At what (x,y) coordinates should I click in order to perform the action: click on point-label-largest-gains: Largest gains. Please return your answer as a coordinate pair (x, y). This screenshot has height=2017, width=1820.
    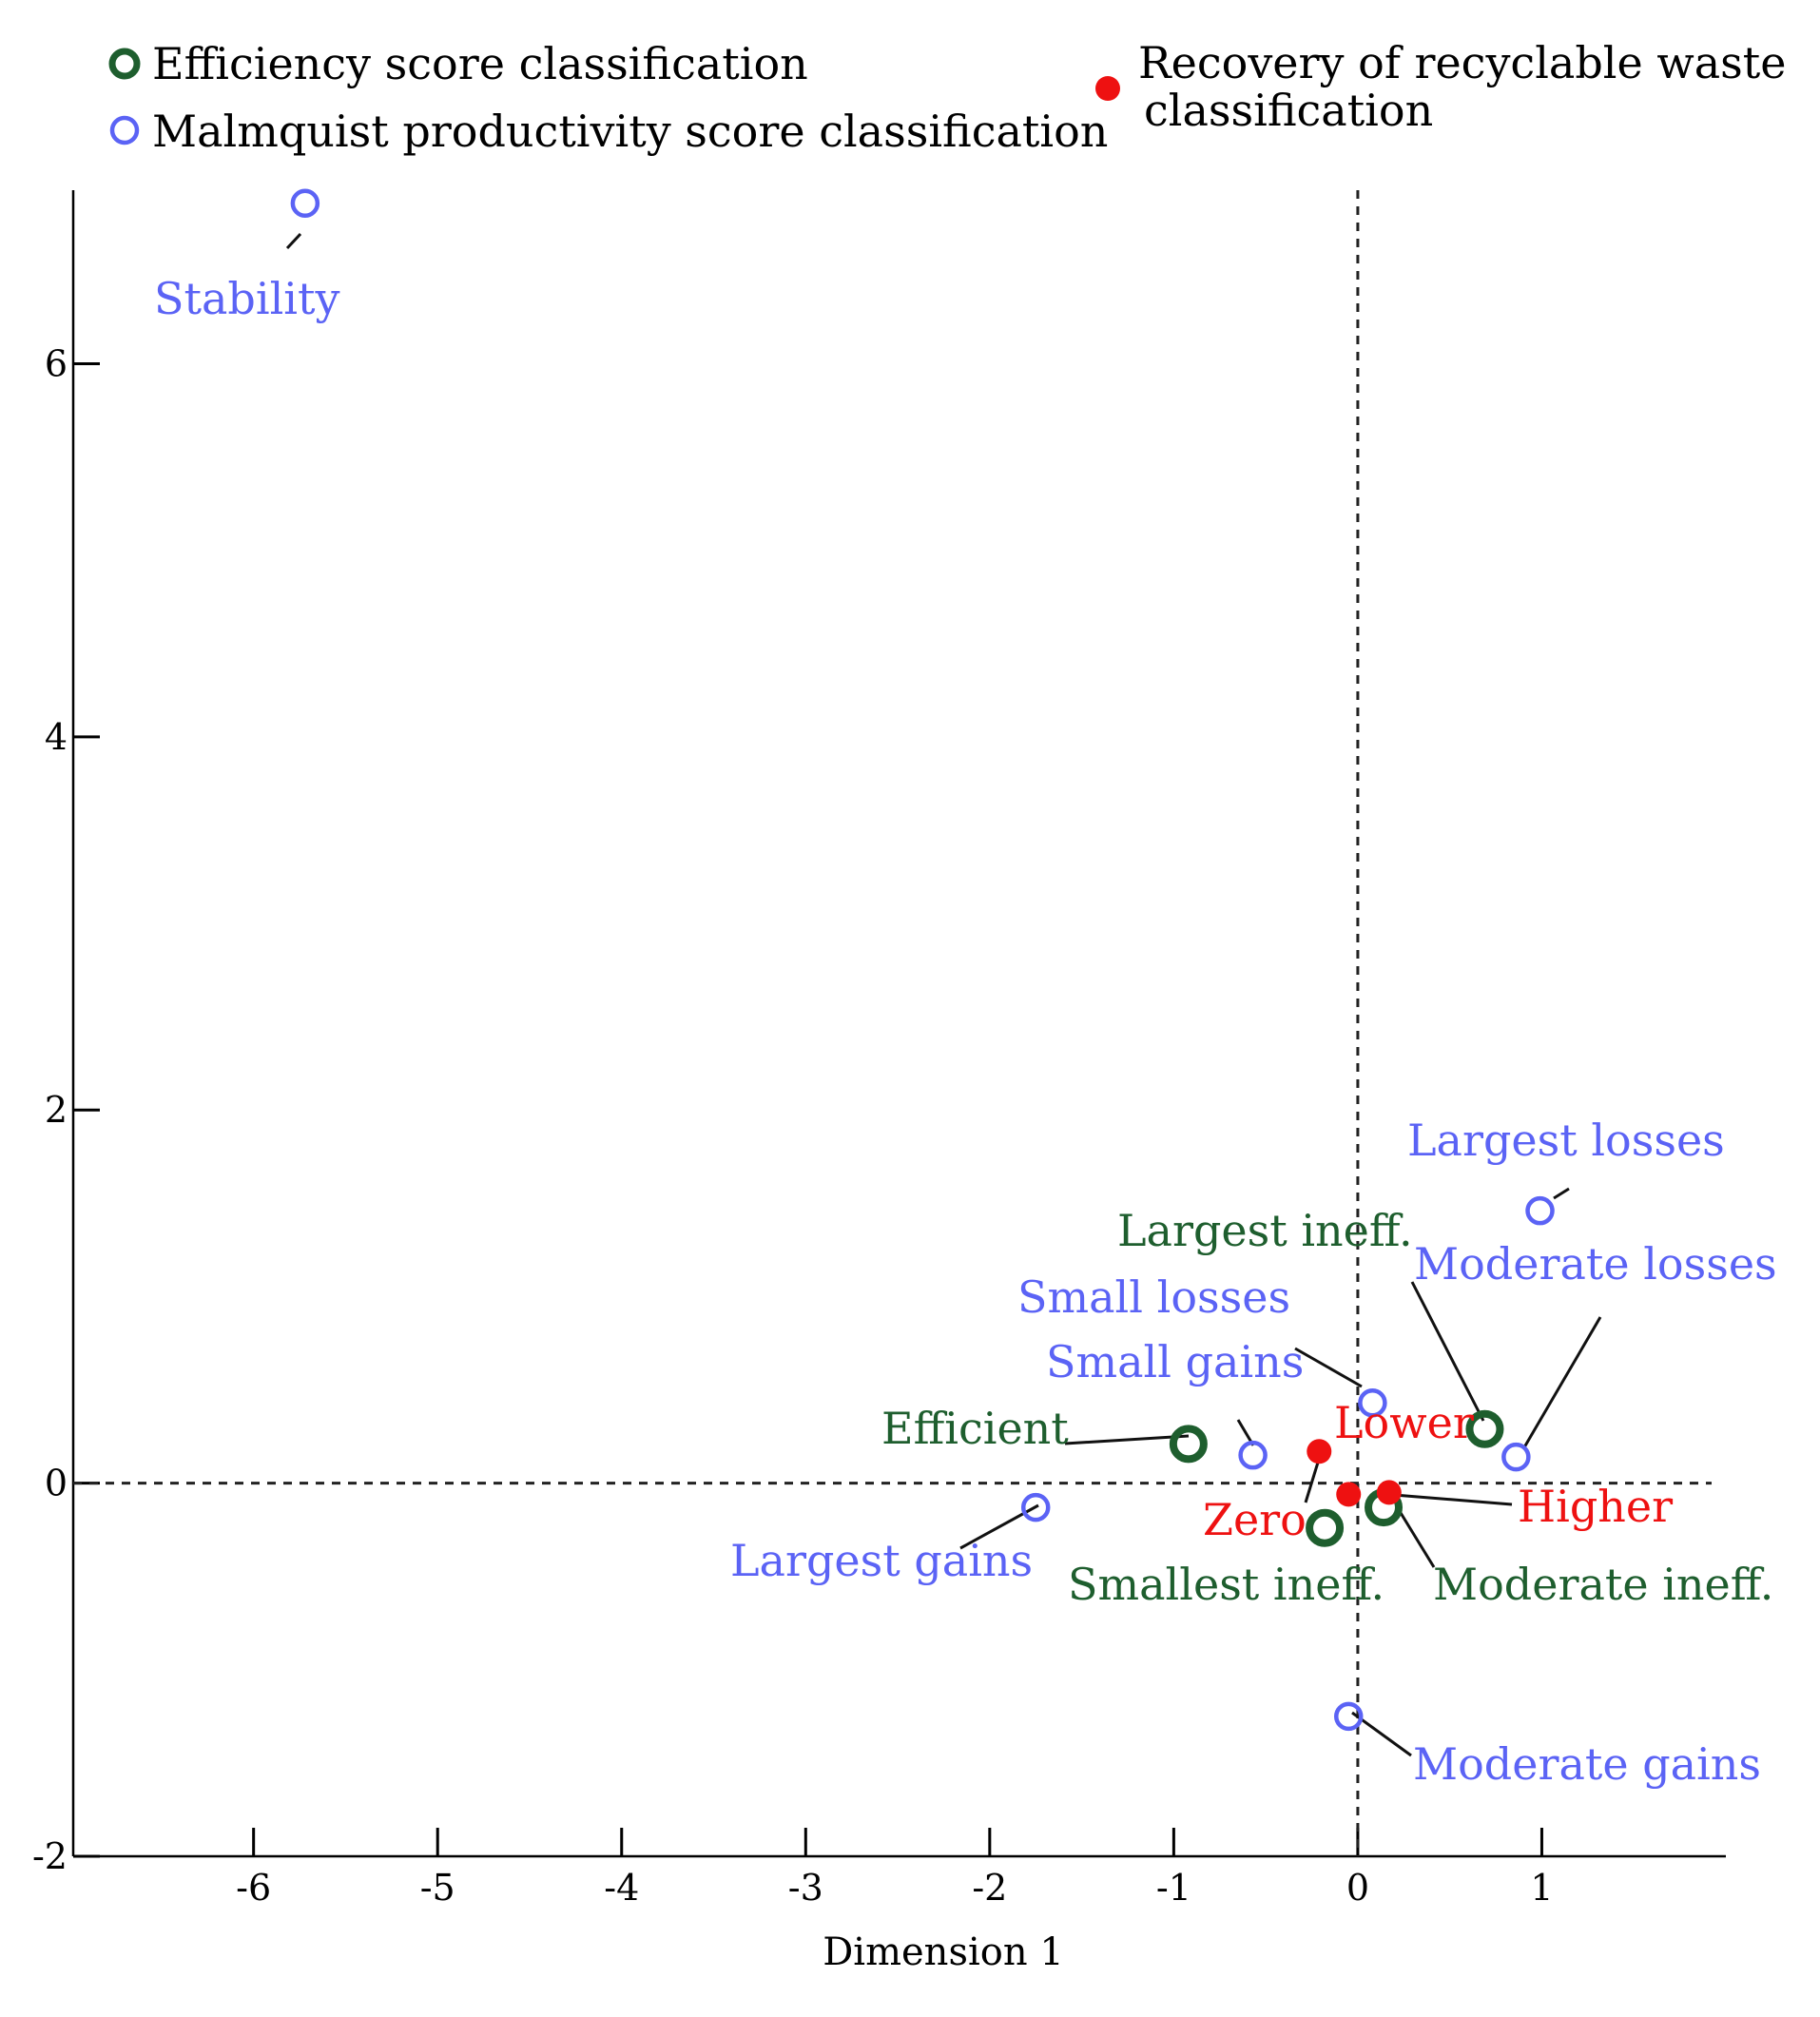
    Looking at the image, I should click on (882, 1560).